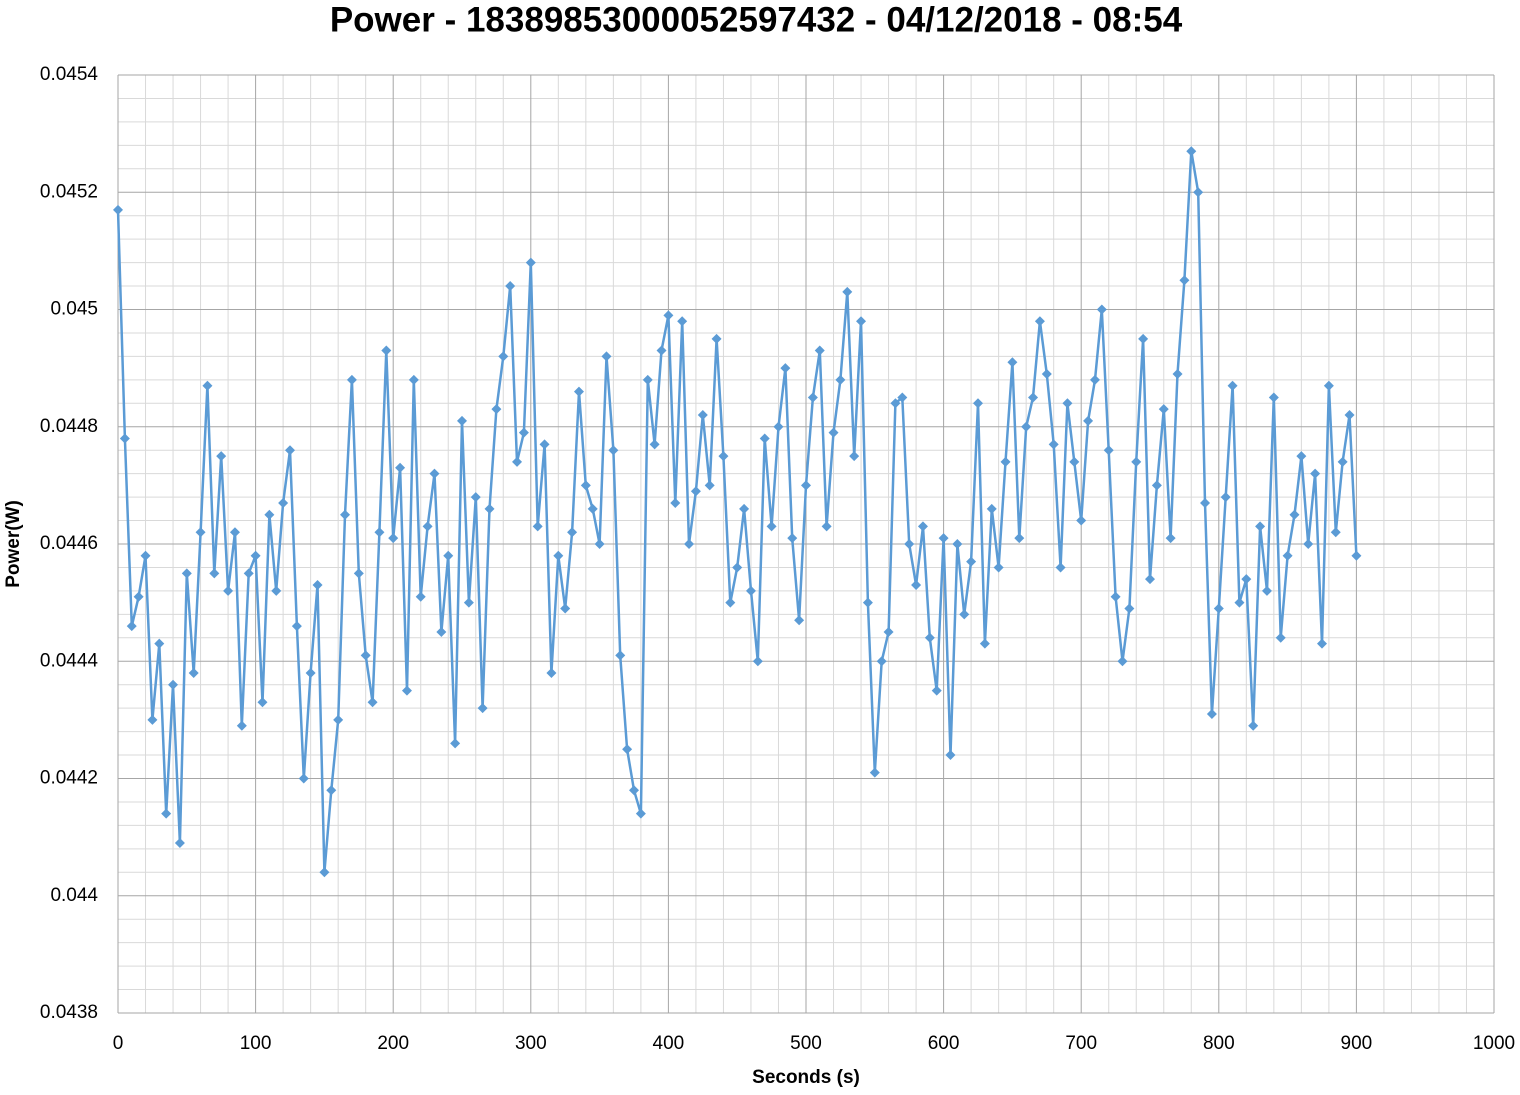 The width and height of the screenshot is (1520, 1095). What do you see at coordinates (69, 191) in the screenshot?
I see `y-tick-label: 0.0452` at bounding box center [69, 191].